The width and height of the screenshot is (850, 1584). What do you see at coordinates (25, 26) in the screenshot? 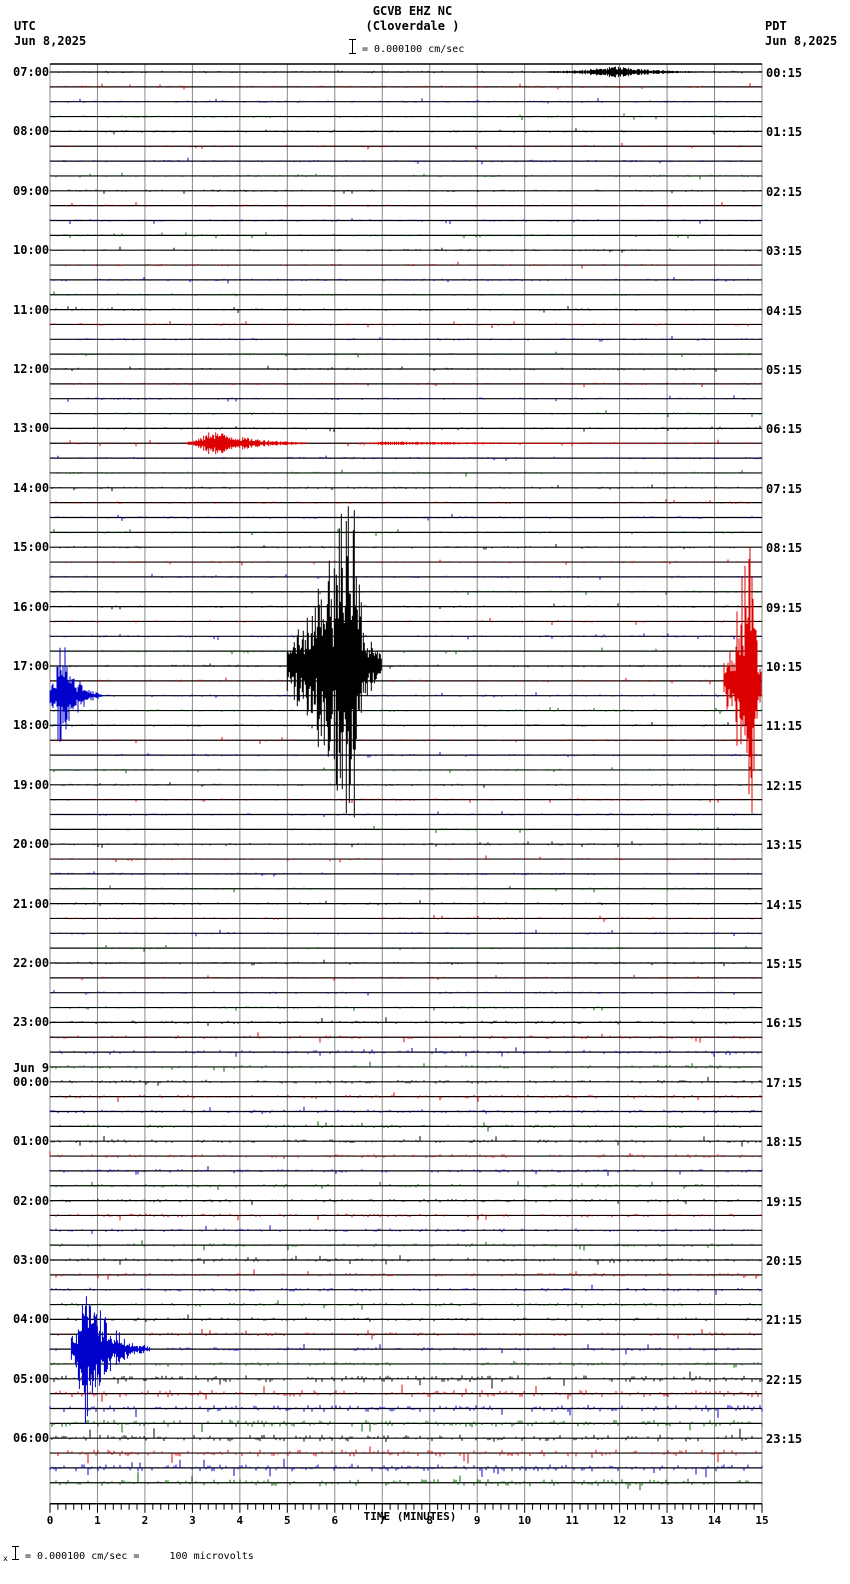
I see `header-left-timezone: UTC` at bounding box center [25, 26].